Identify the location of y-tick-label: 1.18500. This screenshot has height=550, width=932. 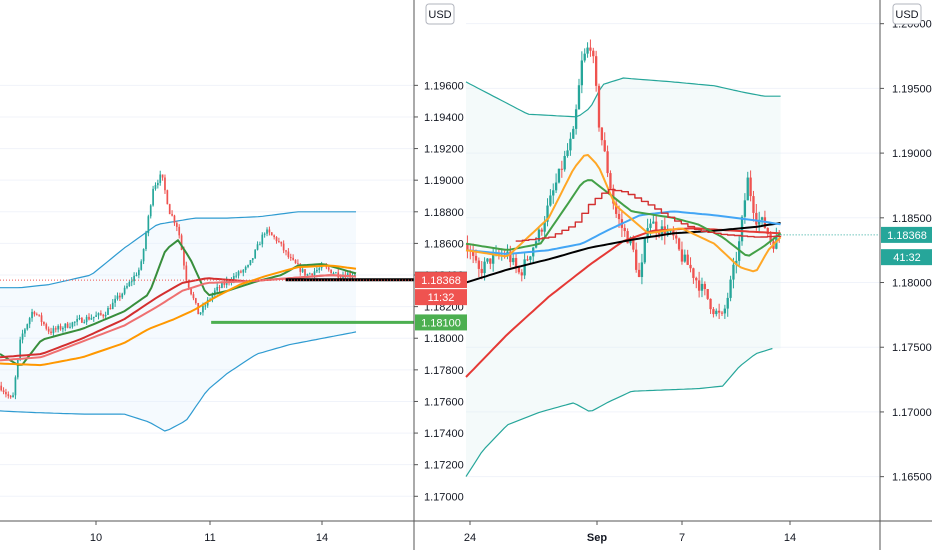
(912, 219).